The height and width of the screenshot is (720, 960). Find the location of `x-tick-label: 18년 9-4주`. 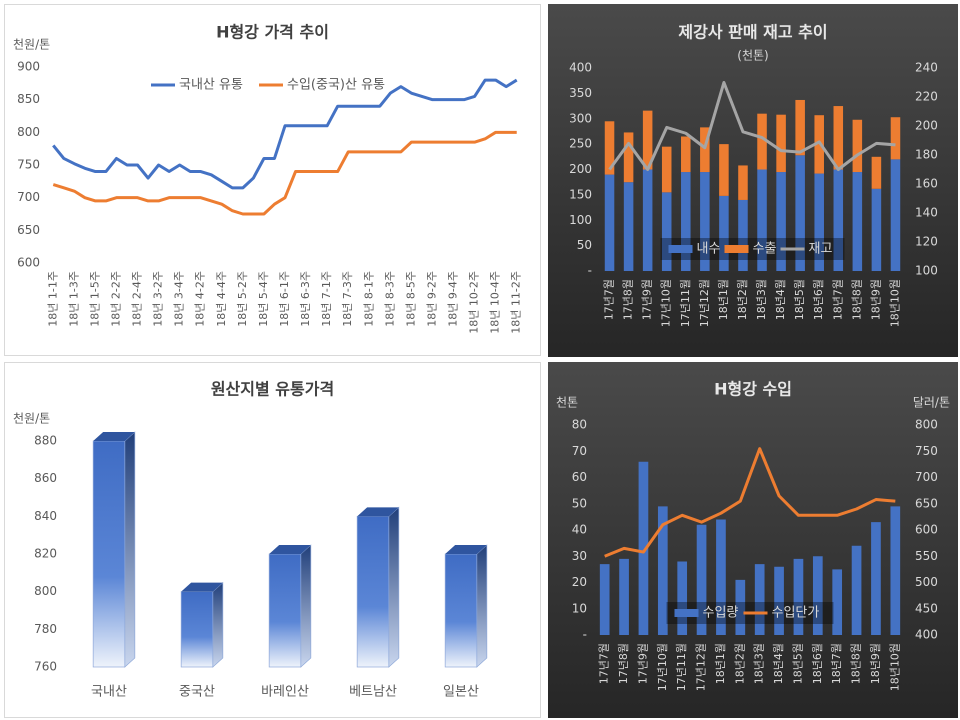

x-tick-label: 18년 9-4주 is located at coordinates (453, 299).